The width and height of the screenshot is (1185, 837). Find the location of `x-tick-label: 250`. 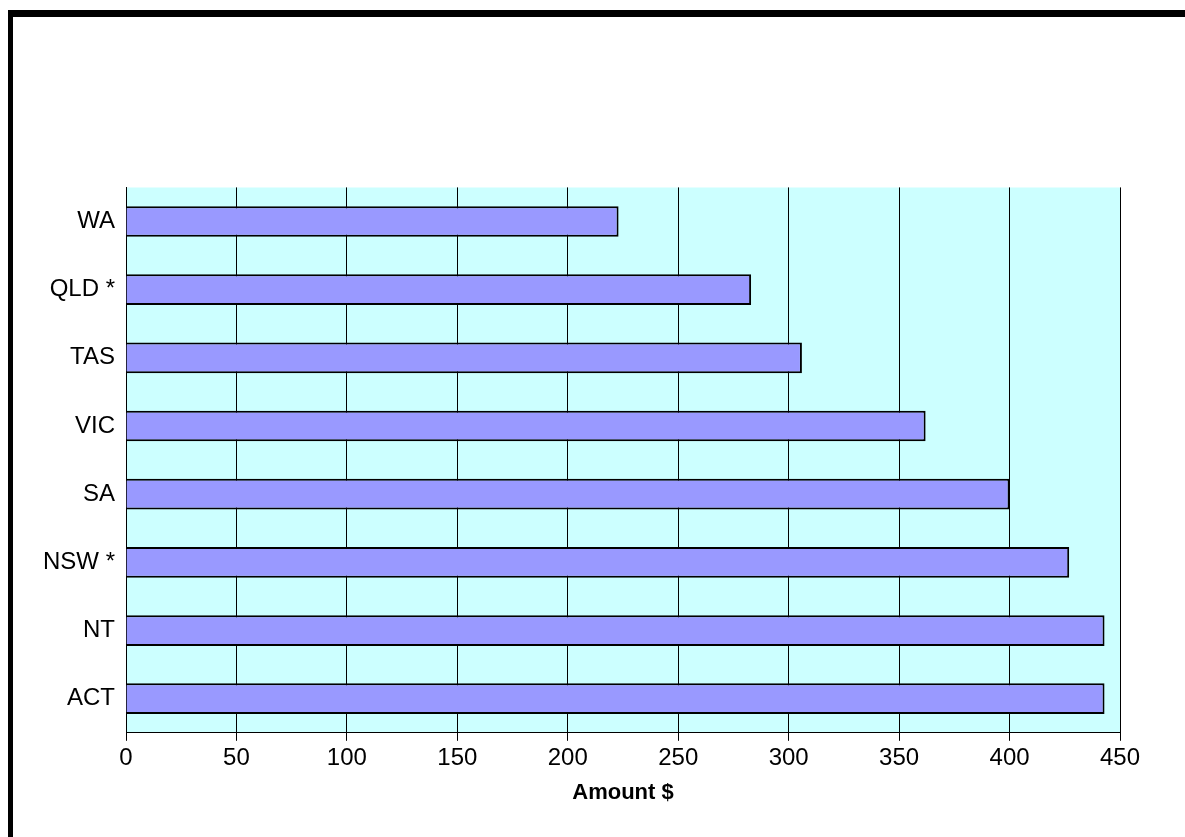

x-tick-label: 250 is located at coordinates (678, 756).